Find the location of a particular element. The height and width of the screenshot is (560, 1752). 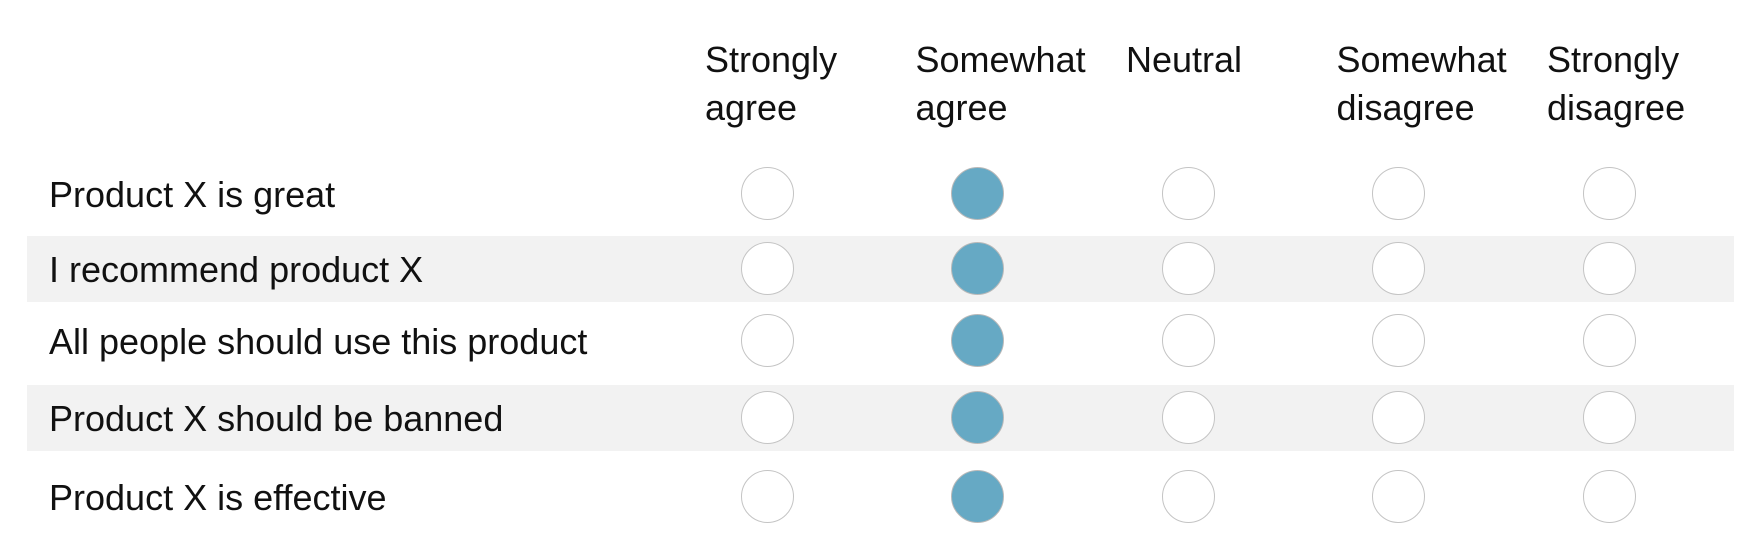

row-label: Product X is great is located at coordinates (192, 194).